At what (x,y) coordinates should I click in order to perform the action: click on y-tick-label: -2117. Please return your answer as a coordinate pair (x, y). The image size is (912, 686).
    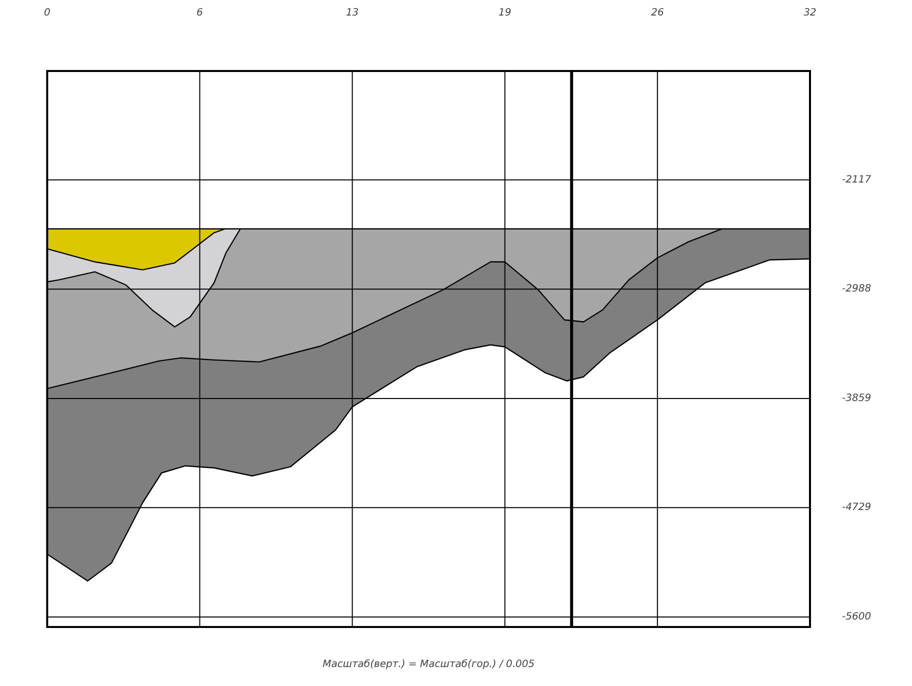
    Looking at the image, I should click on (857, 180).